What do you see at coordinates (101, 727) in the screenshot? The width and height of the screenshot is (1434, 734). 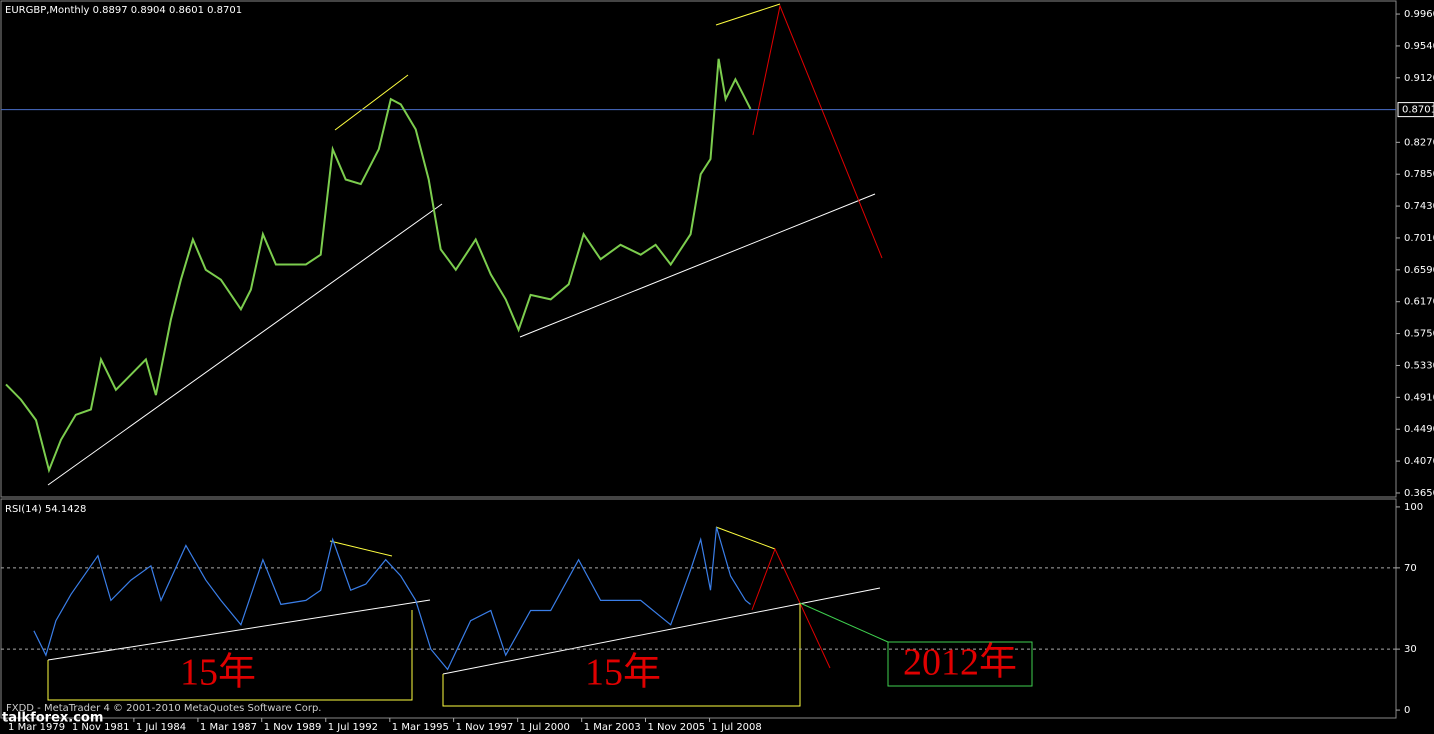 I see `x-tick-label: 1 Nov 1981` at bounding box center [101, 727].